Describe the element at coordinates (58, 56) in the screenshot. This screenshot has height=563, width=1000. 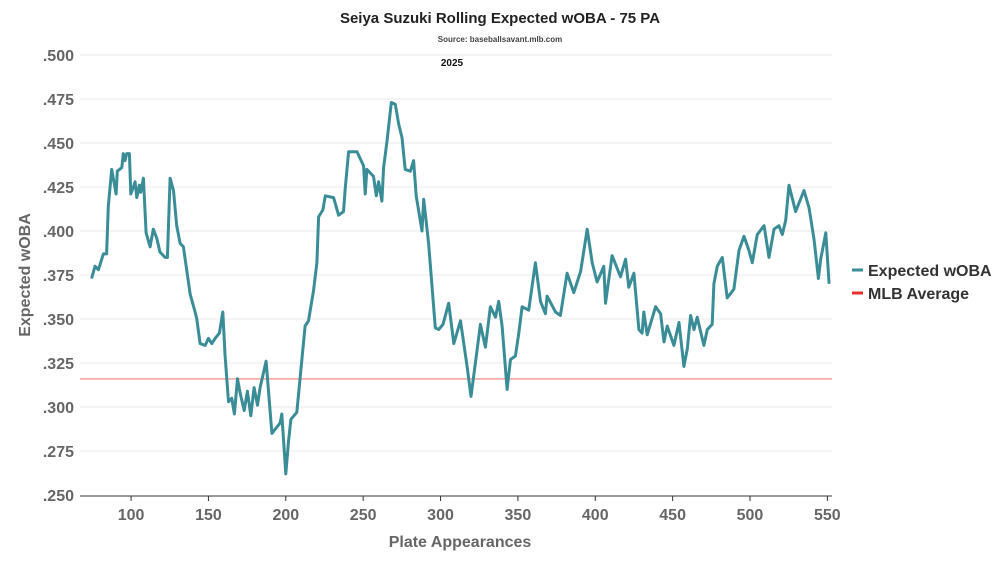
I see `y-tick-label: .500` at that location.